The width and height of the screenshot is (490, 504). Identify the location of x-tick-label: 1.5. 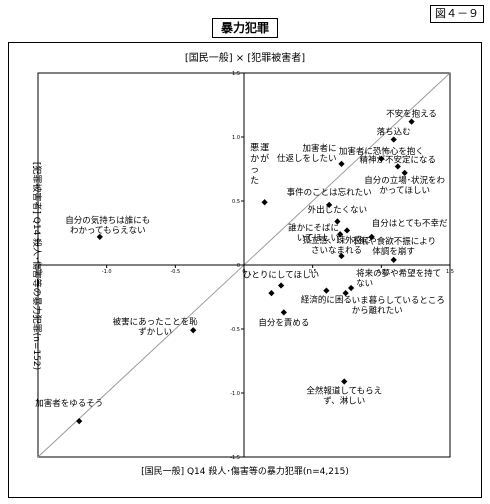
(450, 272).